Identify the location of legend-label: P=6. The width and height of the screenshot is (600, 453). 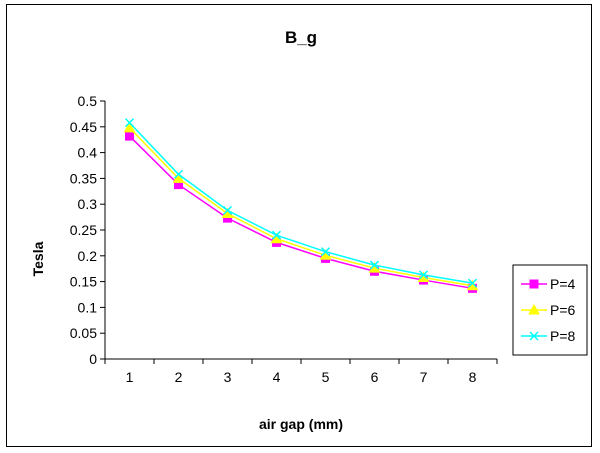
(563, 310).